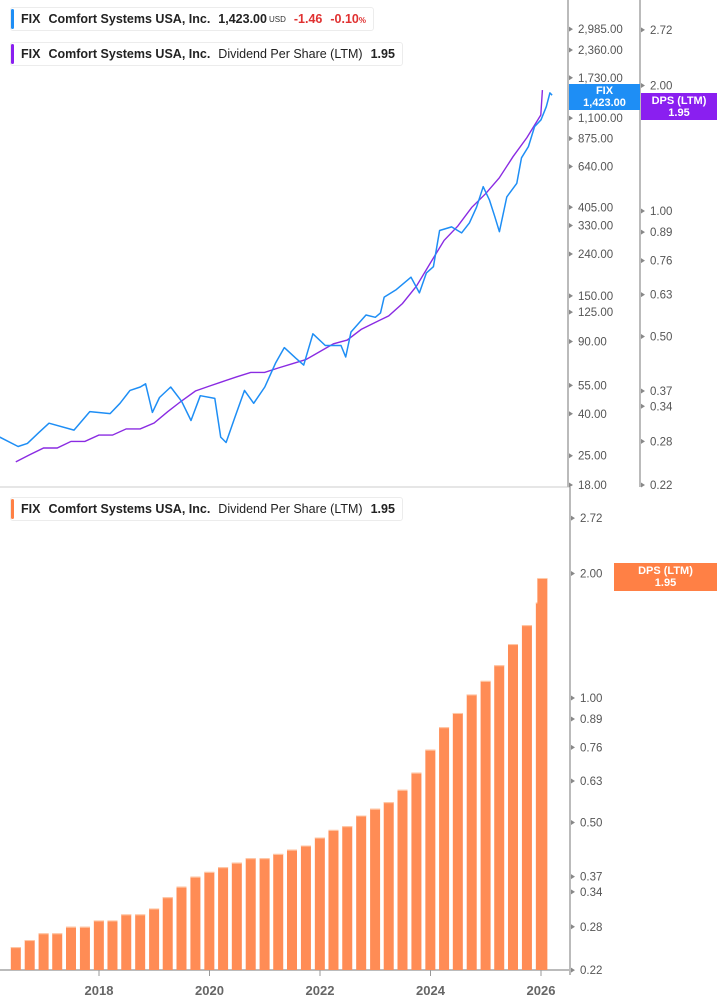  Describe the element at coordinates (592, 457) in the screenshot. I see `price-axis-tick-label: 25.00` at that location.